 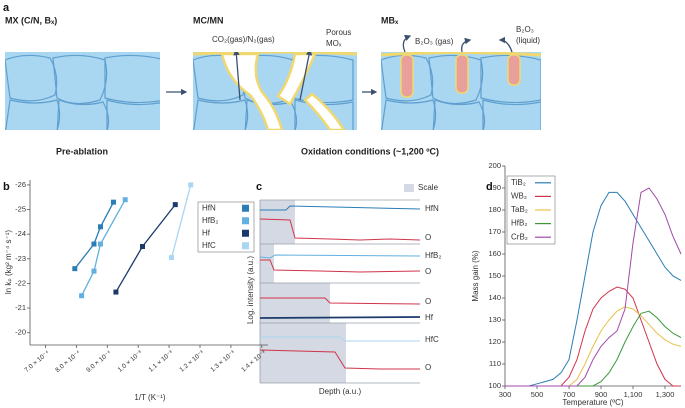 What do you see at coordinates (519, 209) in the screenshot?
I see `legend-label: TaB₂` at bounding box center [519, 209].